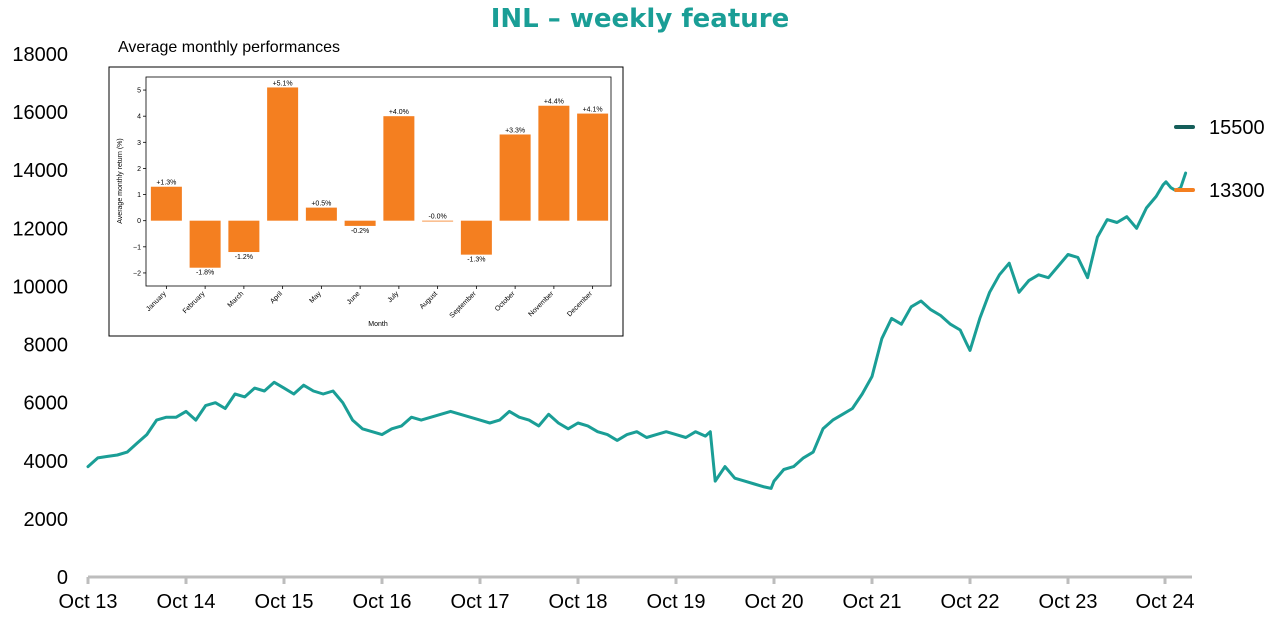 This screenshot has height=633, width=1280. I want to click on inset-bar-label: +1.3%, so click(166, 183).